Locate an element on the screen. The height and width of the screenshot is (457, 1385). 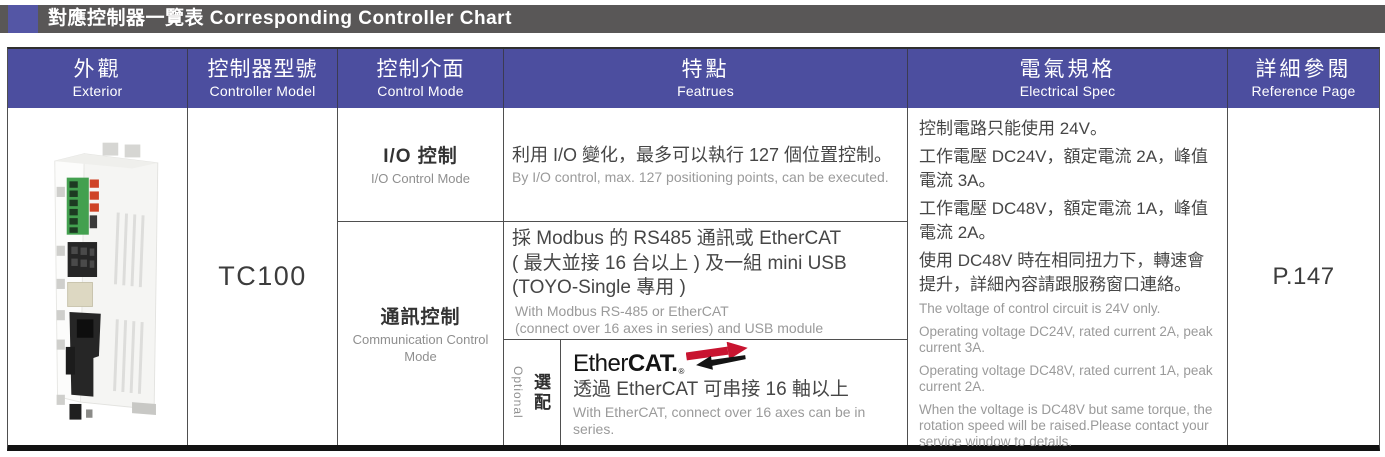
header-reference-zh: 詳細參閱 is located at coordinates (1303, 69).